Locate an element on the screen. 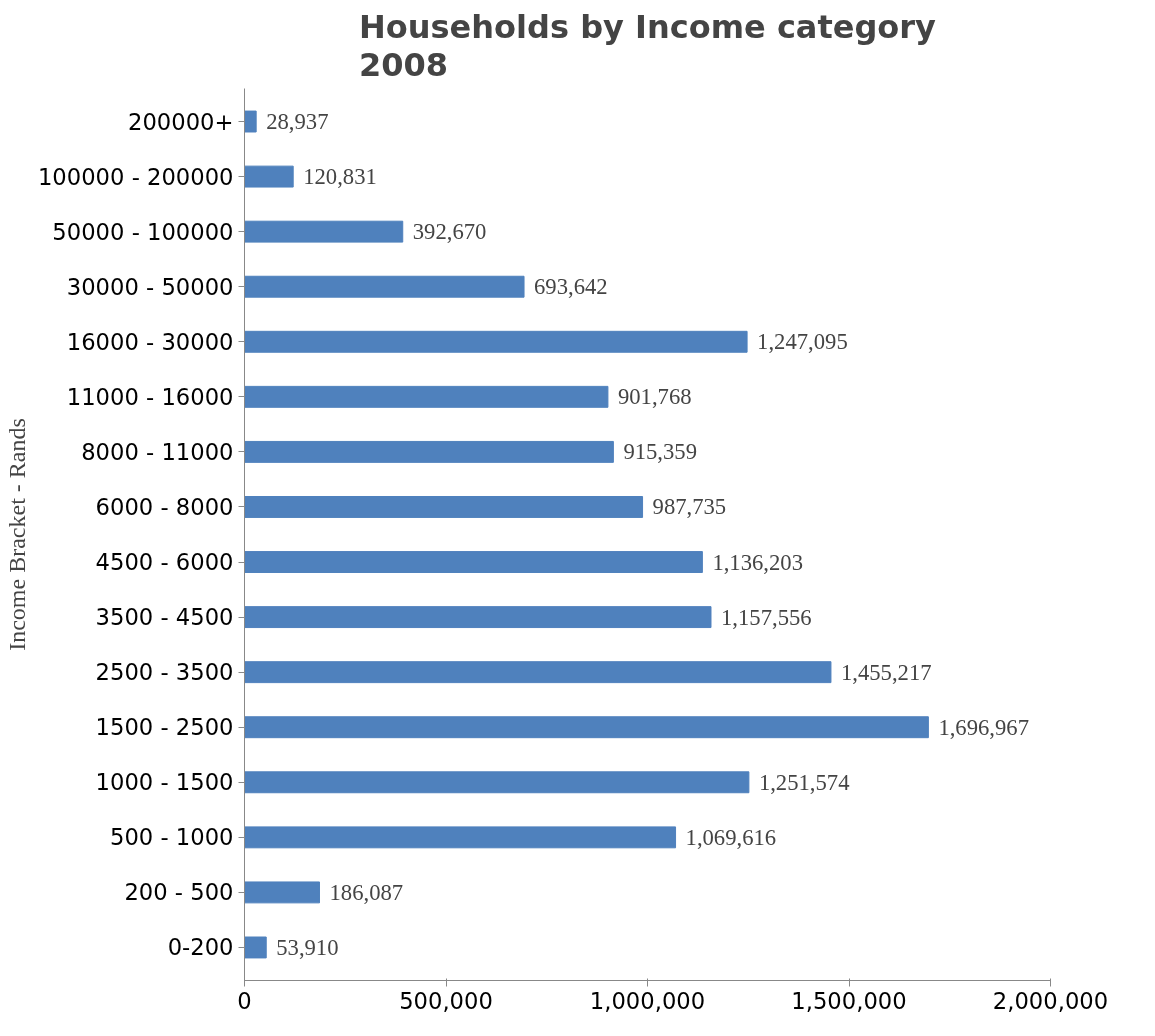  y-tick-label: 500 - 1000 is located at coordinates (172, 837).